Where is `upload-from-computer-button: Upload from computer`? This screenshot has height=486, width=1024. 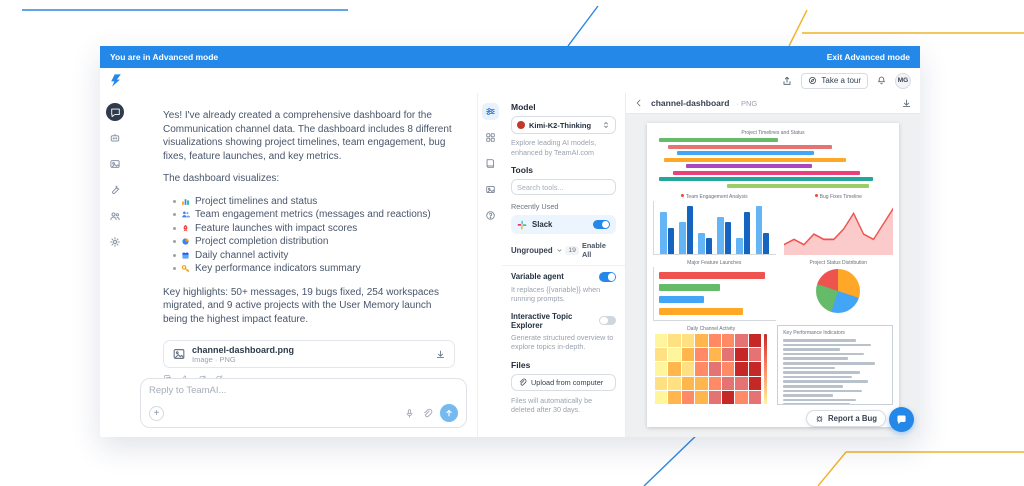
upload-from-computer-button: Upload from computer is located at coordinates (563, 382).